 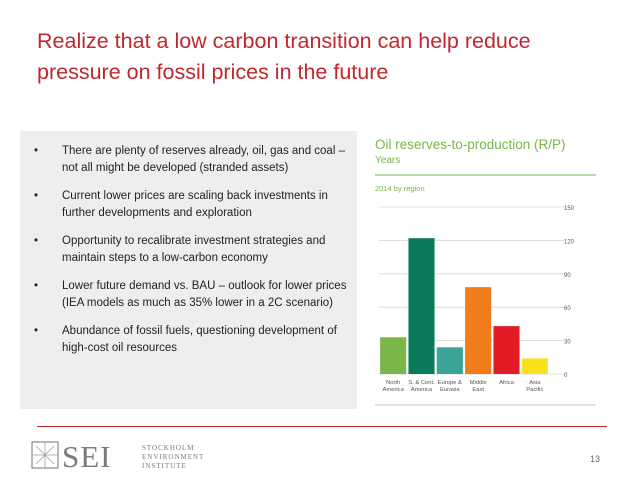 What do you see at coordinates (566, 376) in the screenshot?
I see `y-tick-label: 0` at bounding box center [566, 376].